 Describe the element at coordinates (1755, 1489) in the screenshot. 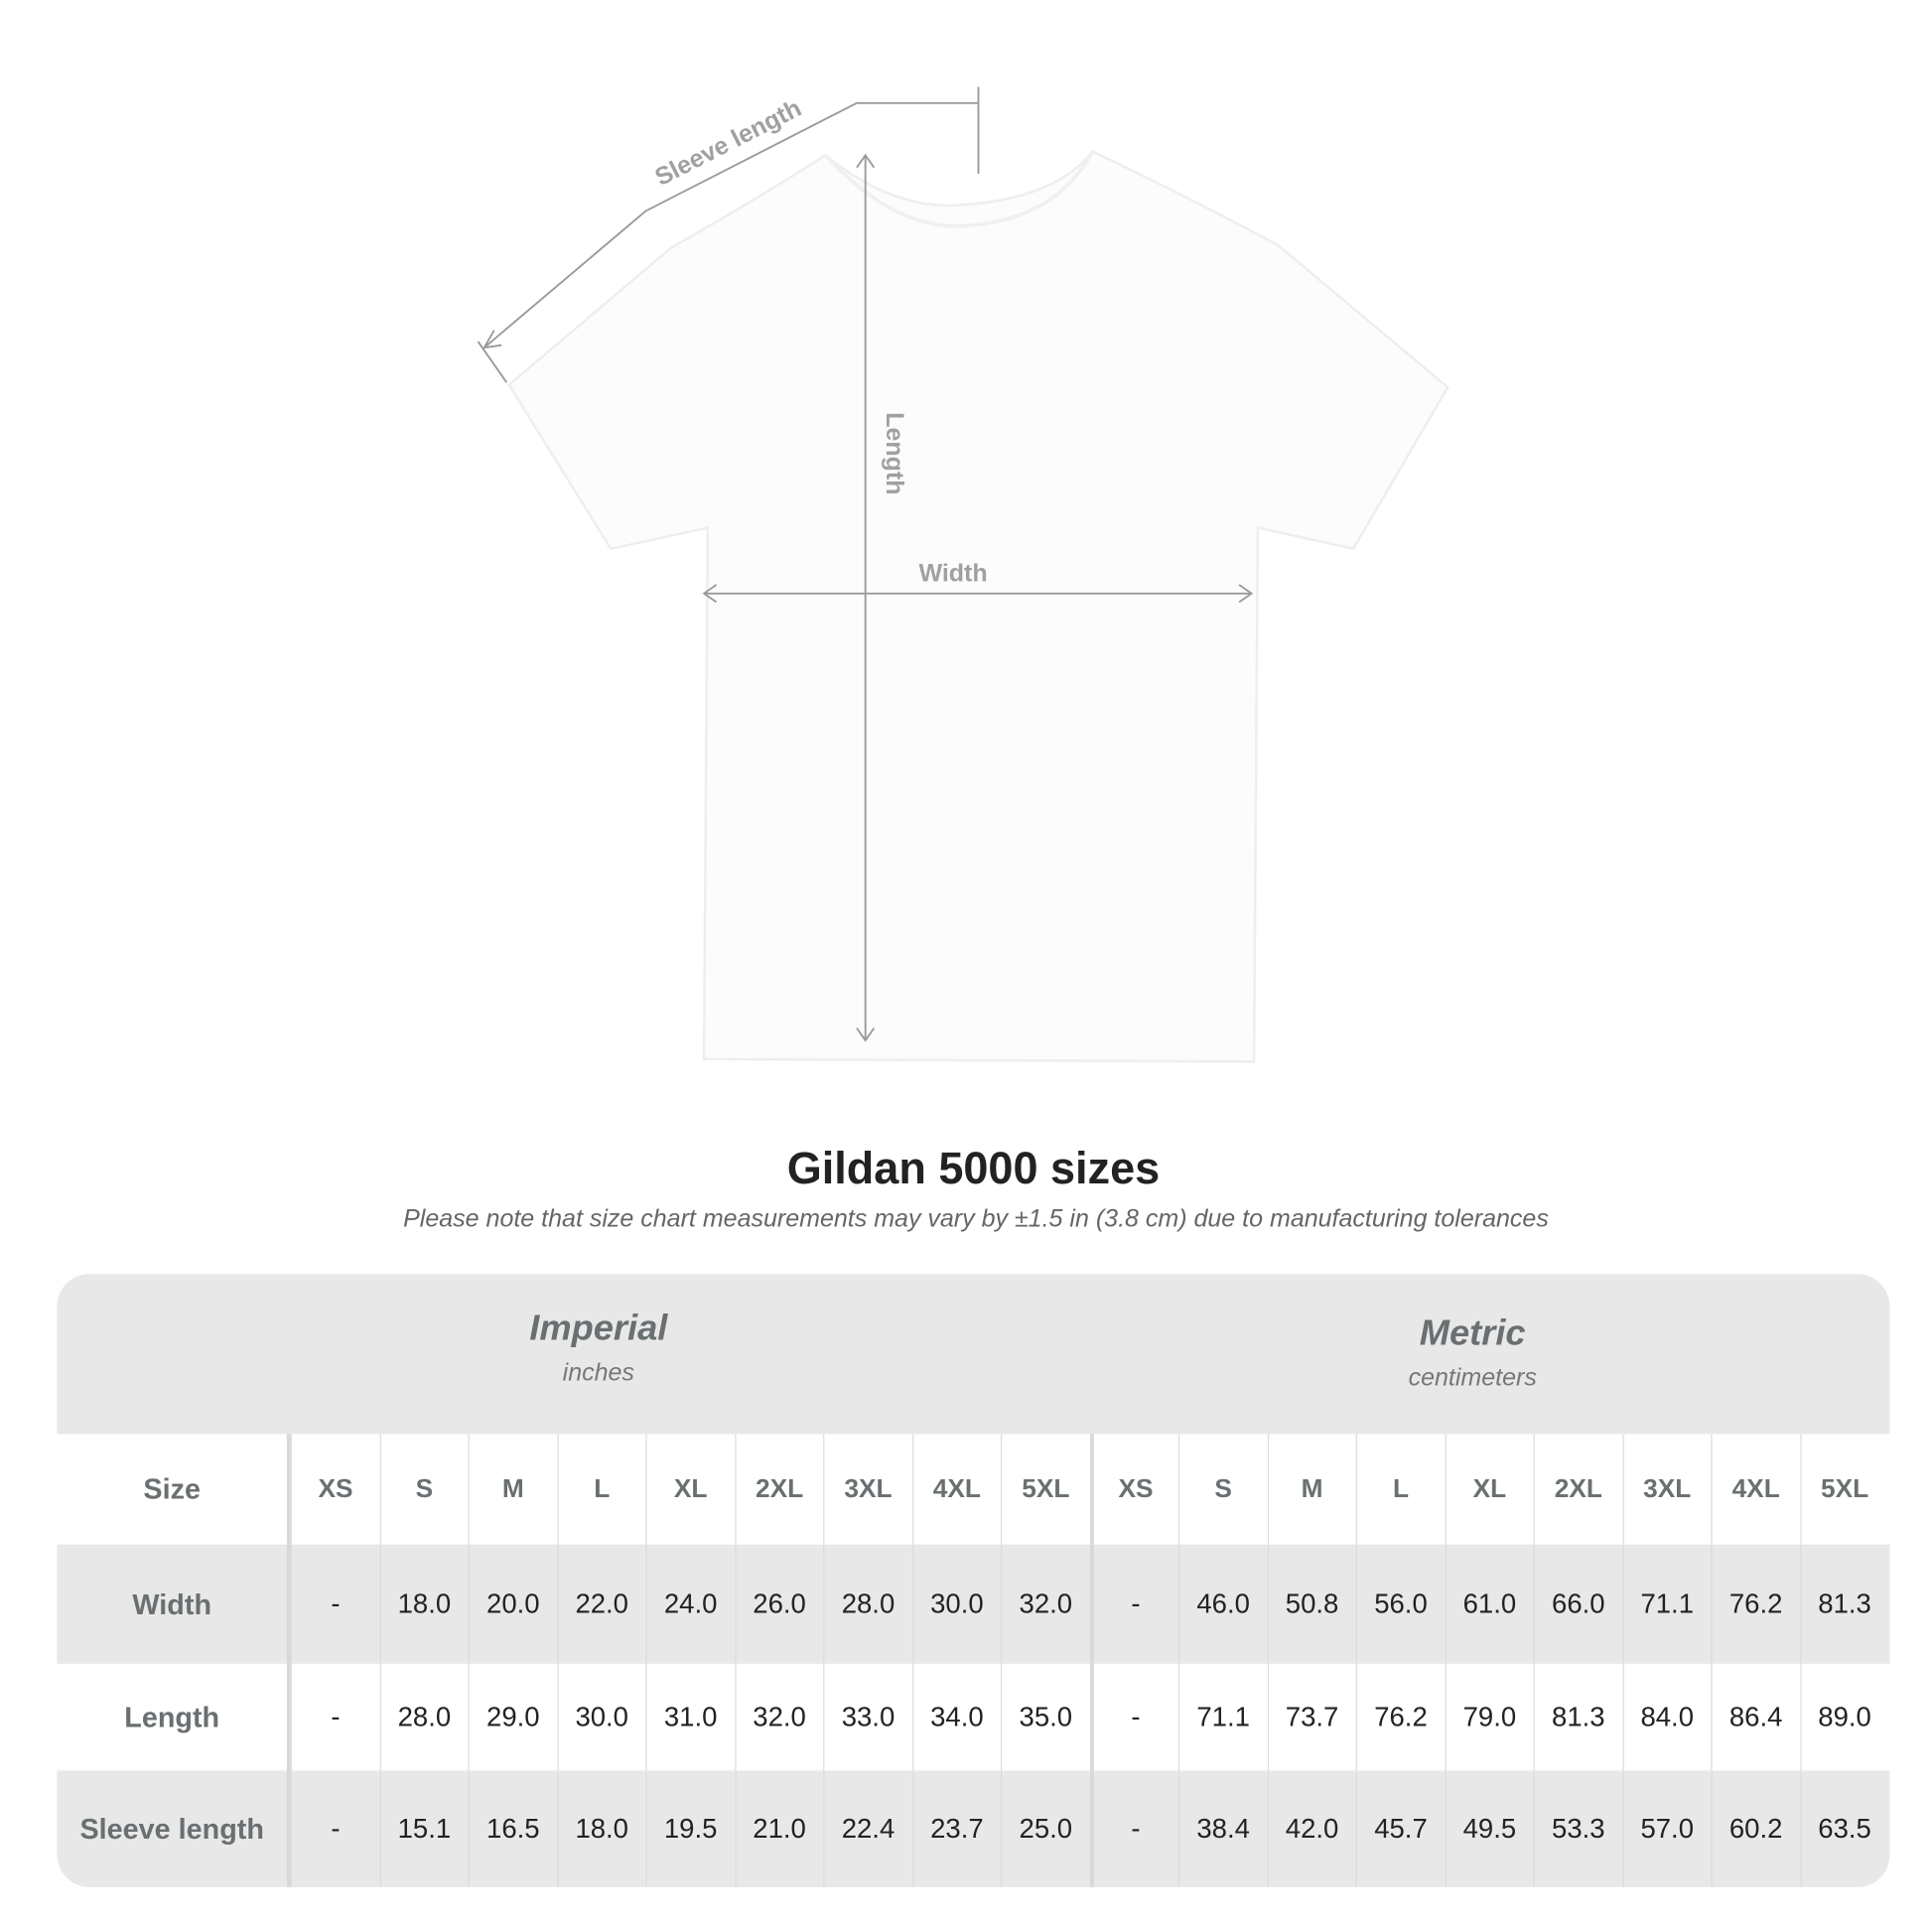

I see `size-header-metric: 4XL` at that location.